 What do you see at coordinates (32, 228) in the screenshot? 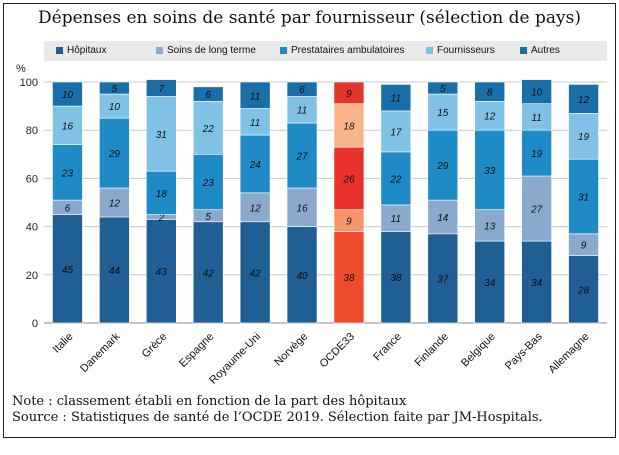
I see `y-tick-label: 40` at bounding box center [32, 228].